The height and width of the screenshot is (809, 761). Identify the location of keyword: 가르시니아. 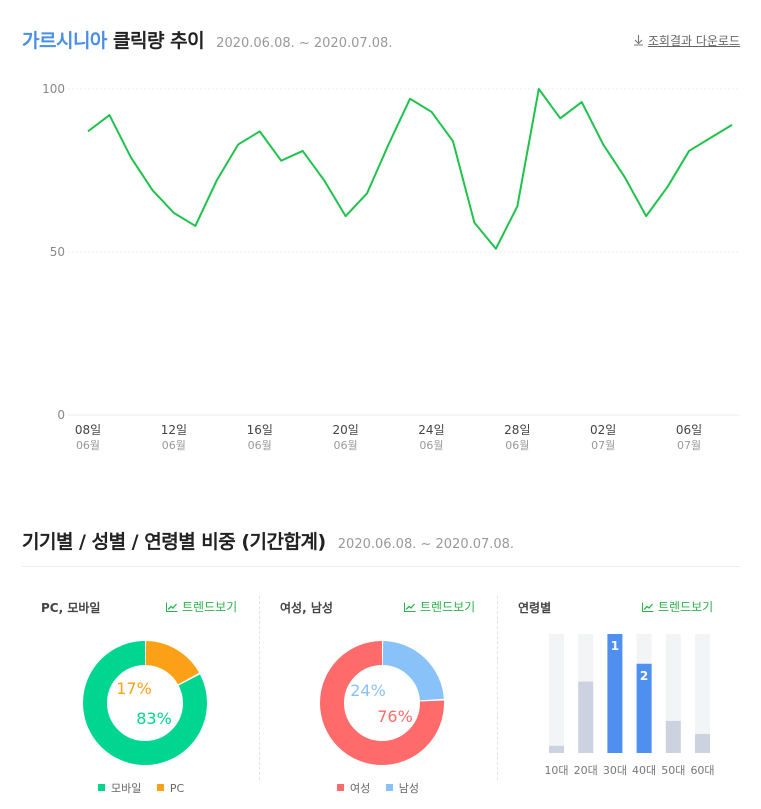
(64, 41).